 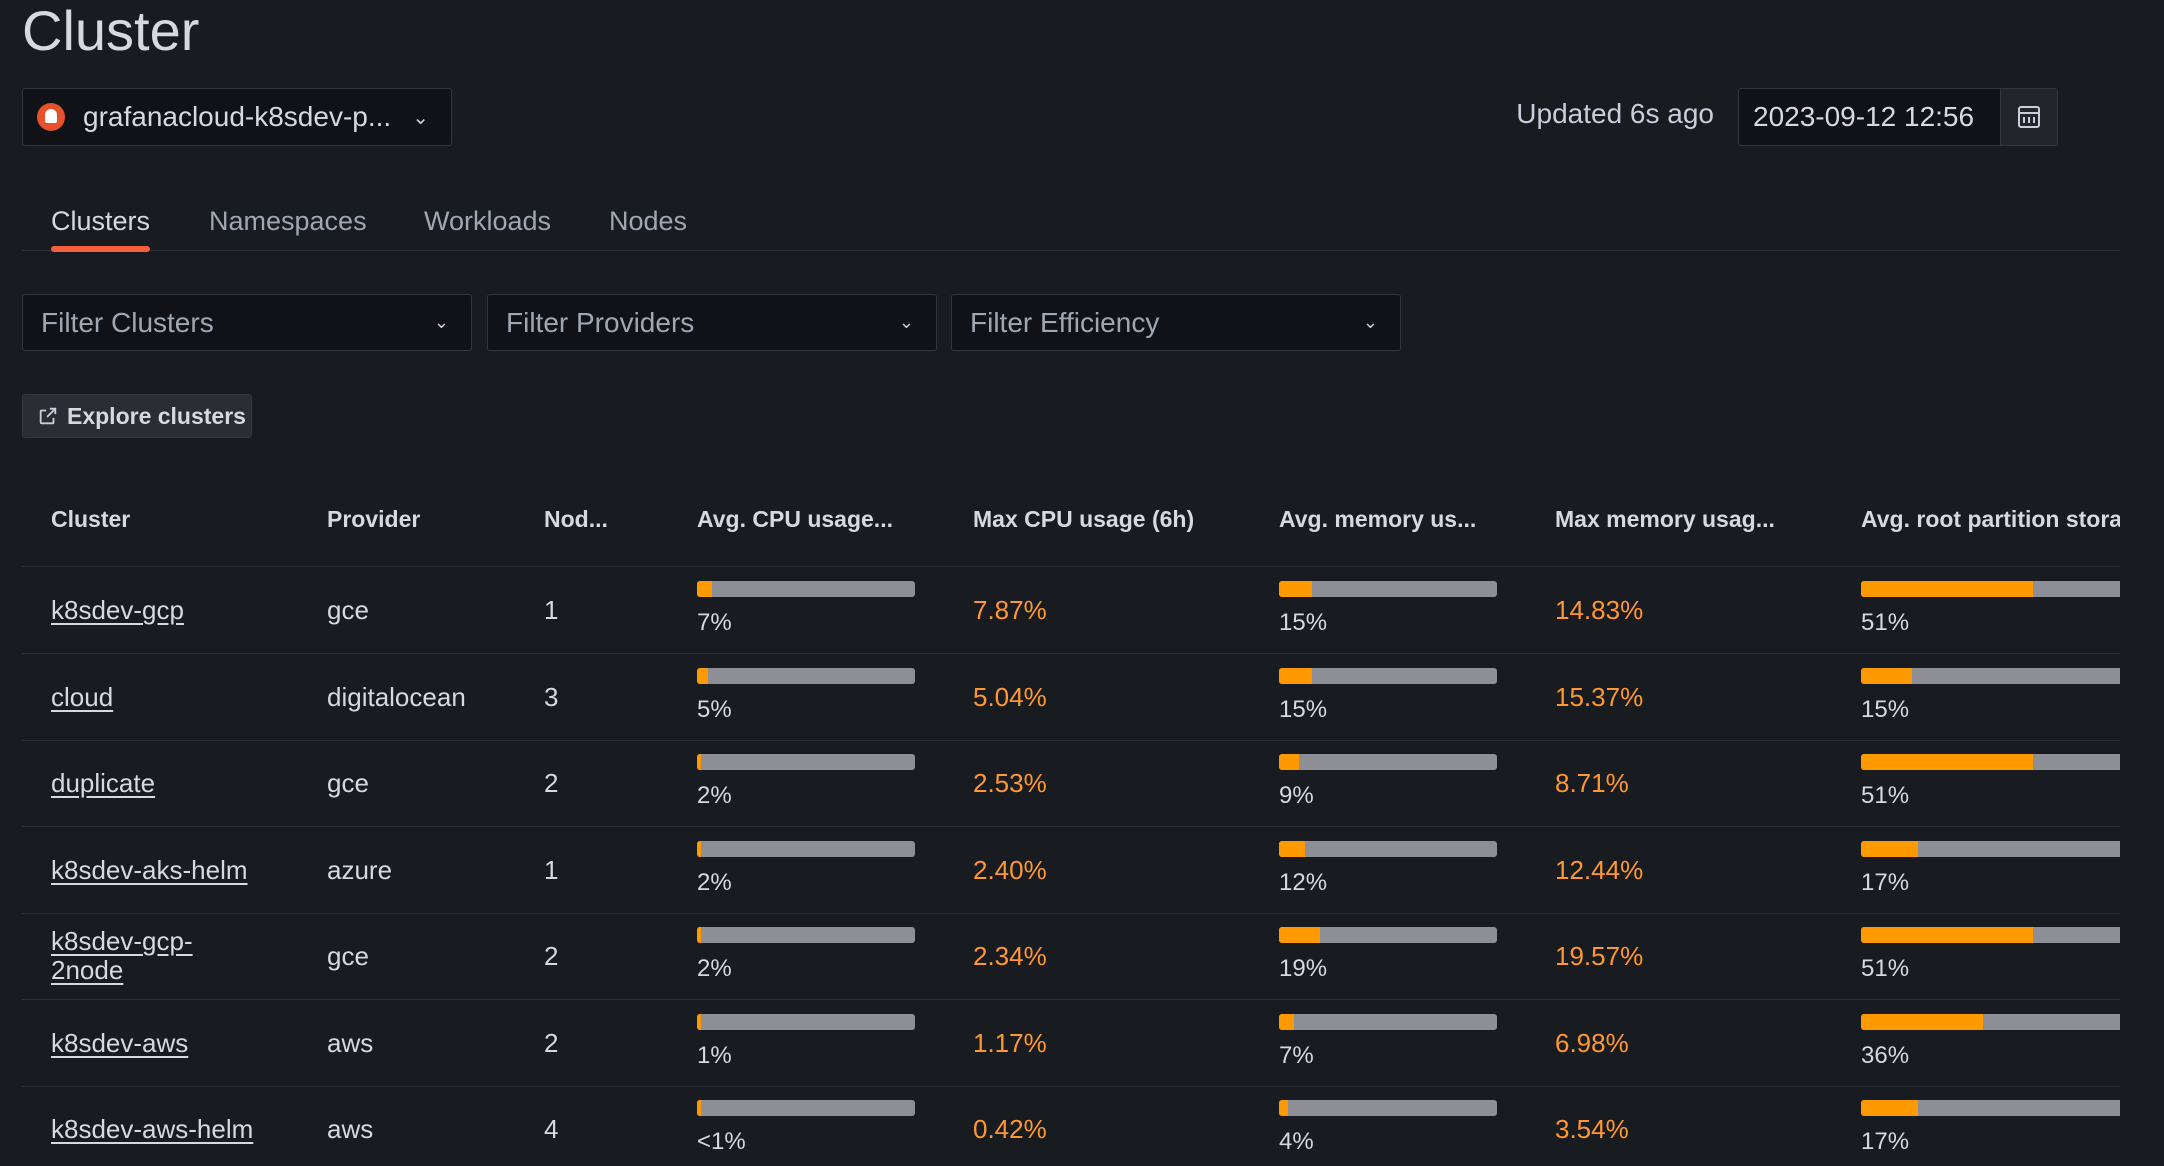 I want to click on date-picker: 2023-09-12 12:56, so click(x=1898, y=117).